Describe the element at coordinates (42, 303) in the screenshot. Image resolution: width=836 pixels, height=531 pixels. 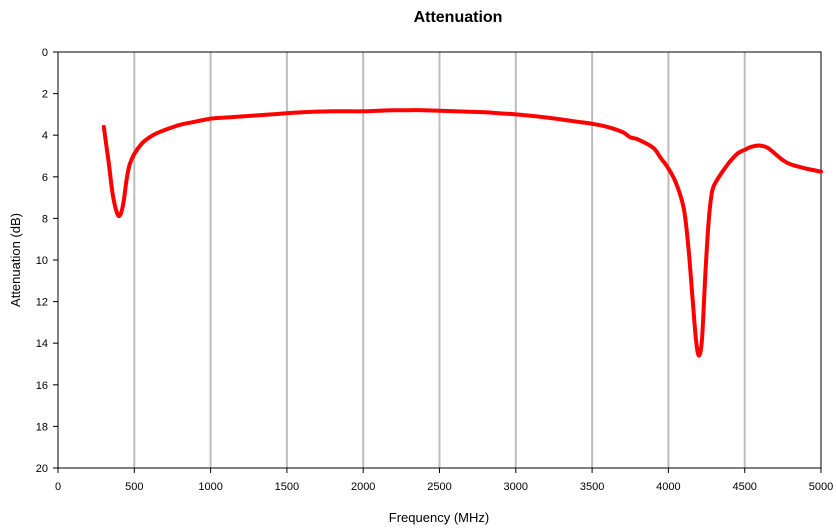
I see `y-tick-label: 12` at that location.